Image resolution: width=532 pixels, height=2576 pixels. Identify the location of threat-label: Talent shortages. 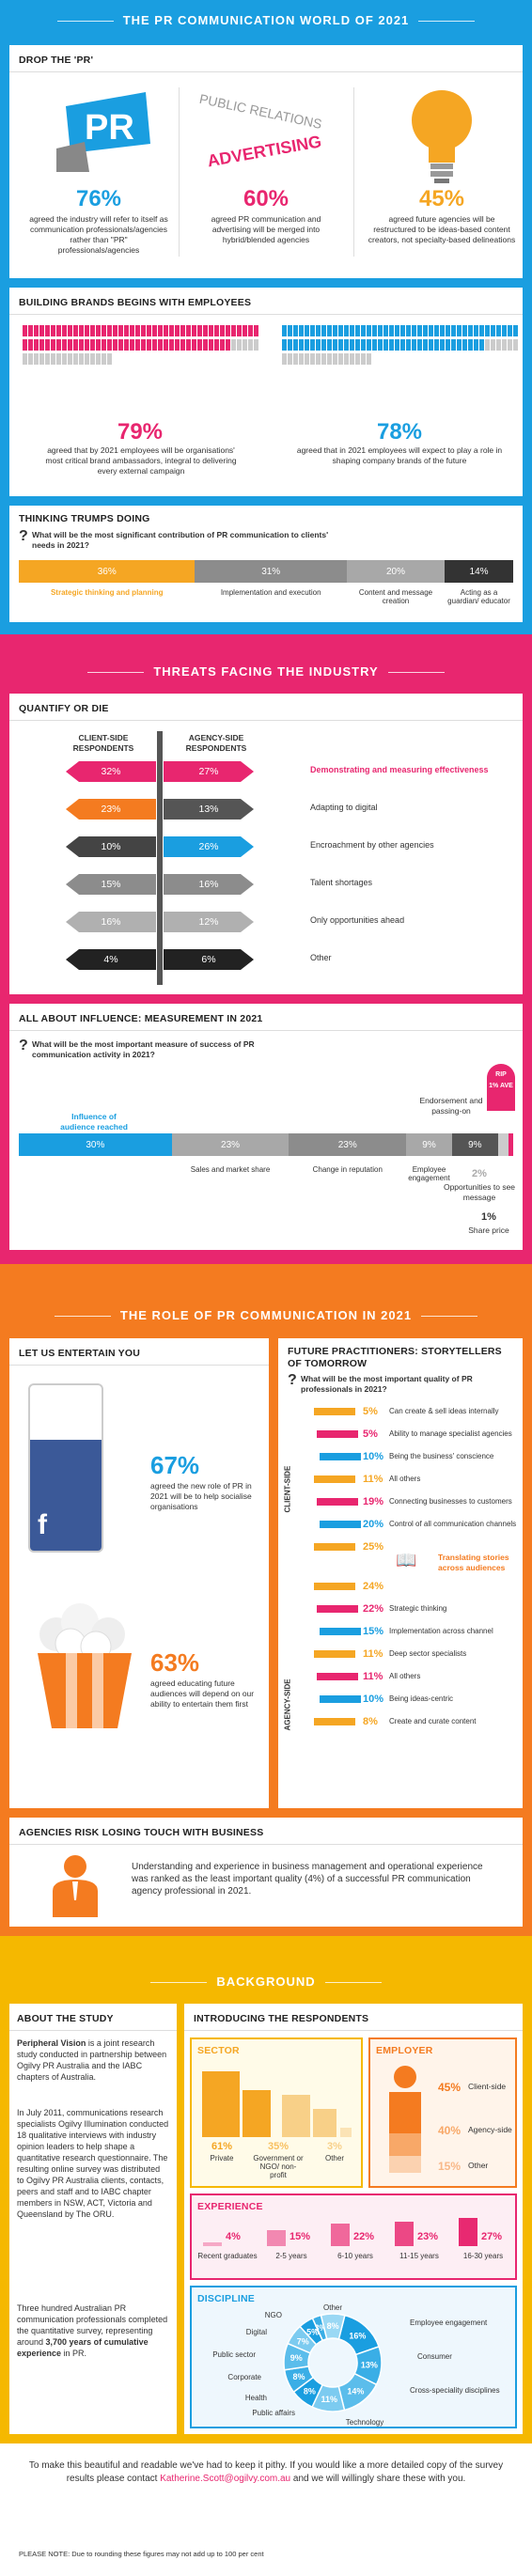
(341, 882).